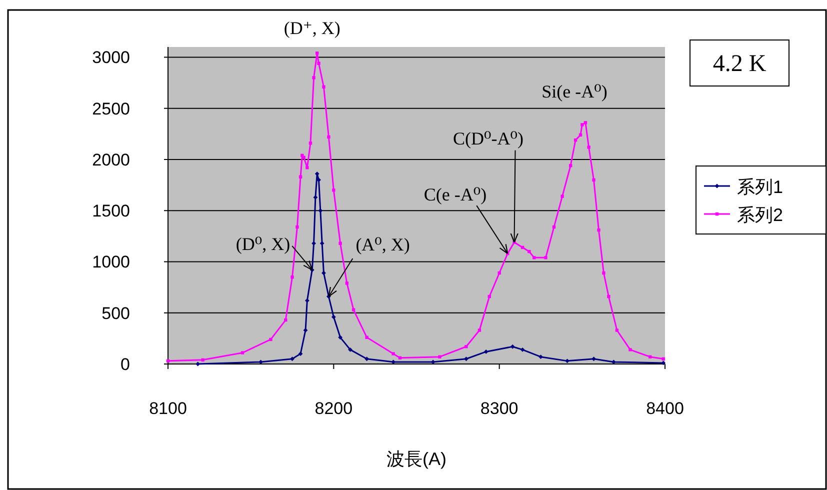  I want to click on legend-label: 系列1, so click(760, 187).